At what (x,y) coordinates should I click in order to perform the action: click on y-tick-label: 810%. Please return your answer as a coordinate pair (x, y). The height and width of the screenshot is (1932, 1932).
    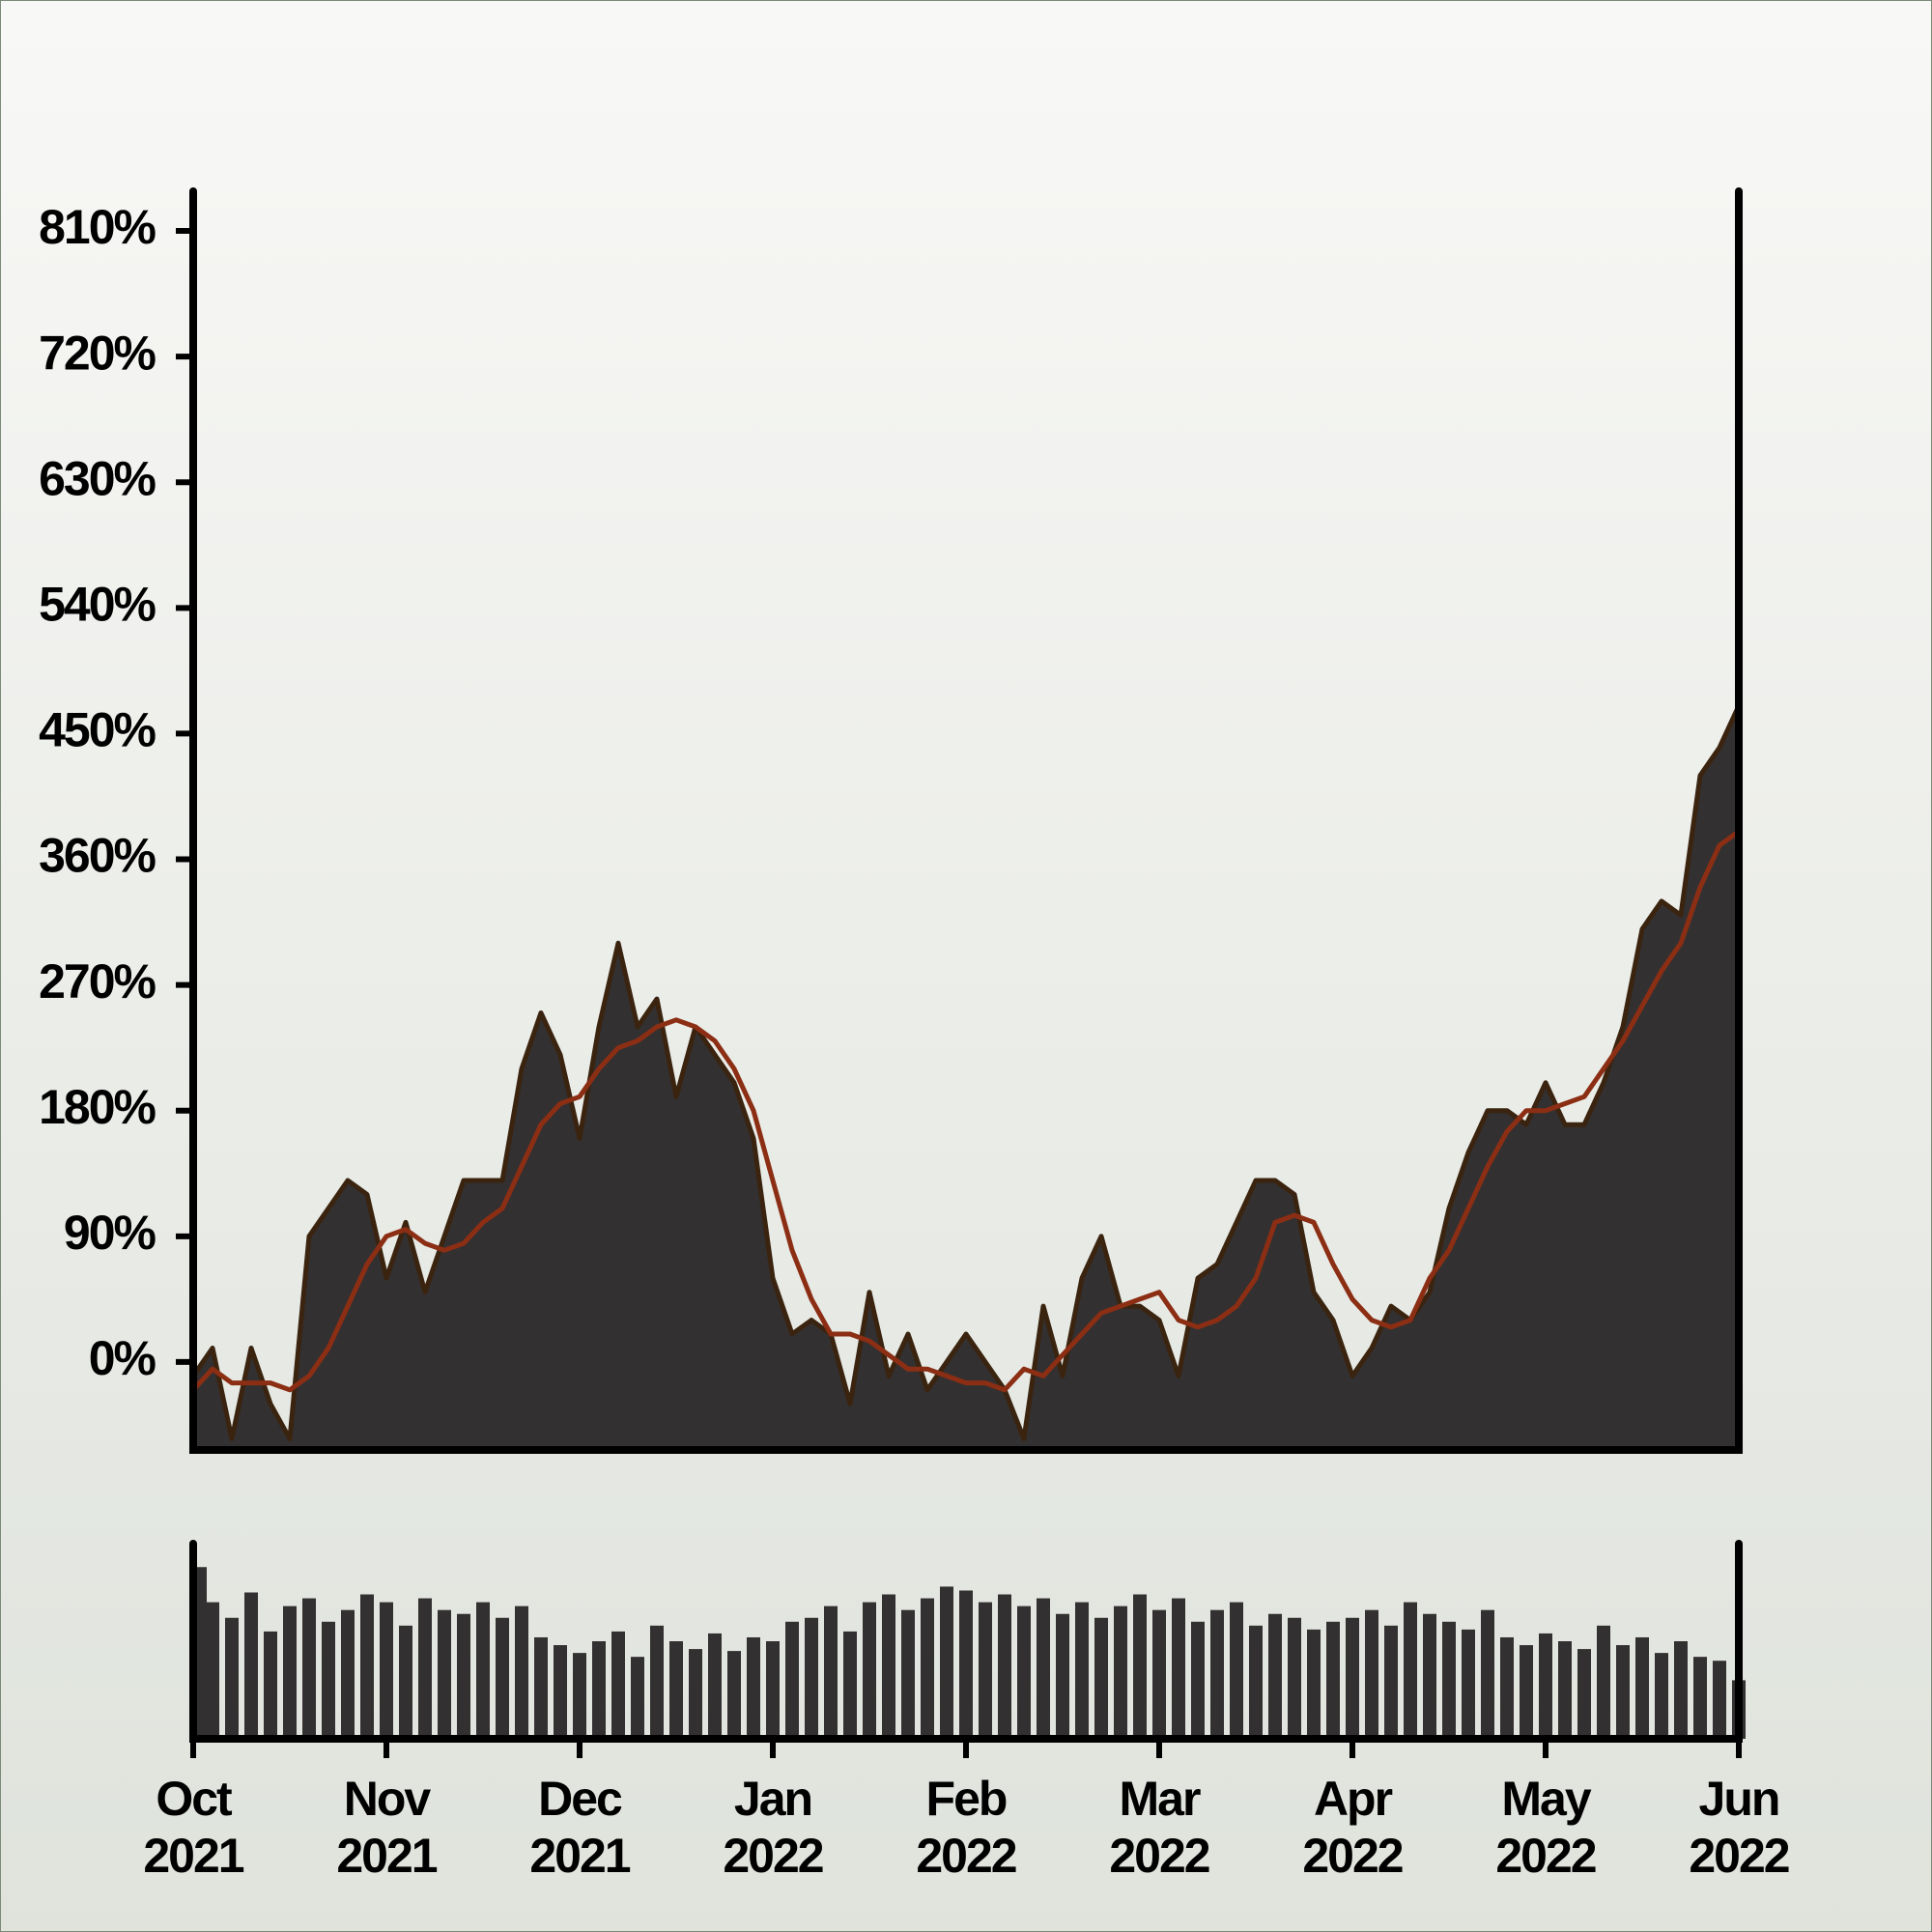
    Looking at the image, I should click on (97, 227).